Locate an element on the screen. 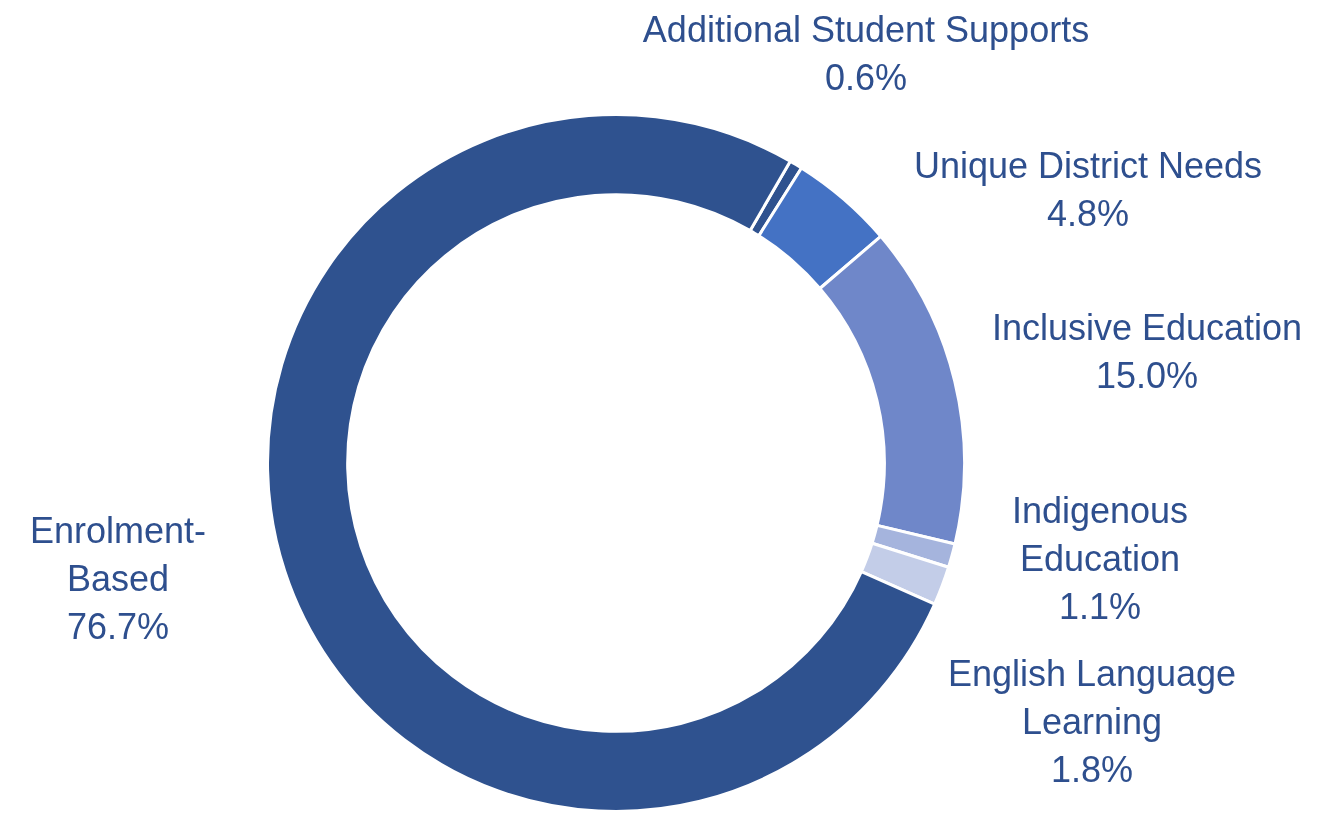  slice-label: Unique District Needs is located at coordinates (1088, 165).